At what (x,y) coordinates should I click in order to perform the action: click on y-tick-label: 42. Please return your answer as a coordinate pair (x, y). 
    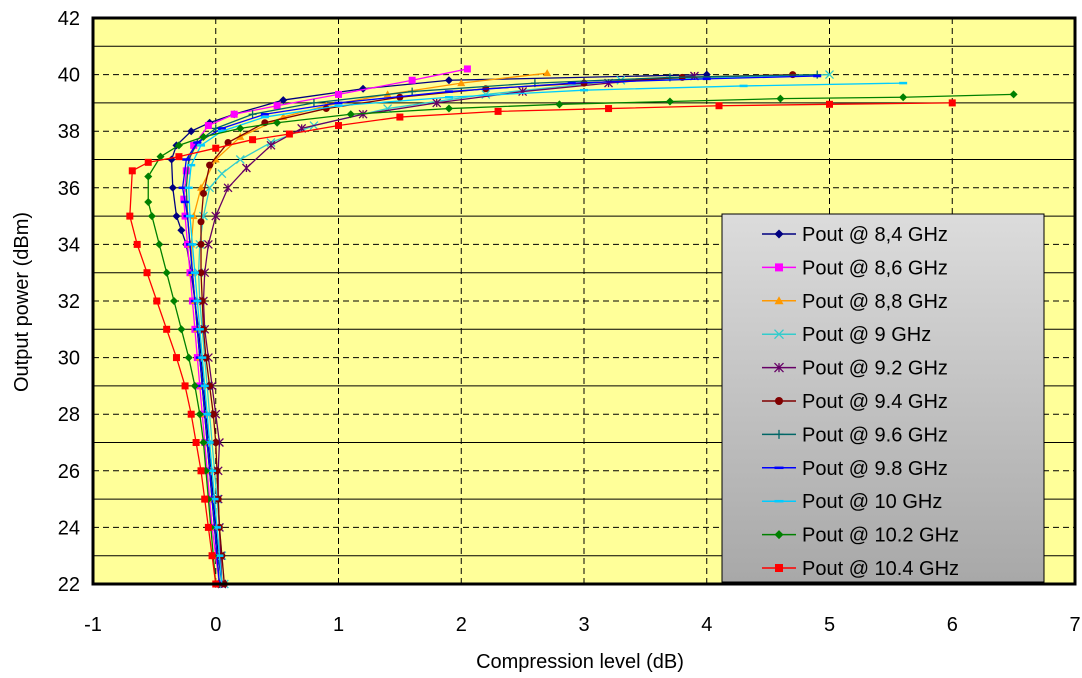
    Looking at the image, I should click on (69, 19).